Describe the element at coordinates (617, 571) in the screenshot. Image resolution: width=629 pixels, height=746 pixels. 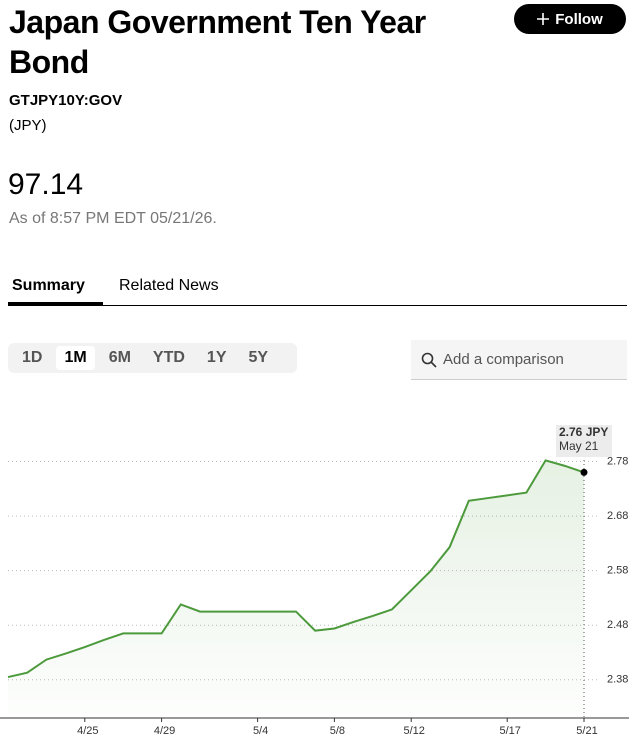
I see `y-tick-label: 2.58` at that location.